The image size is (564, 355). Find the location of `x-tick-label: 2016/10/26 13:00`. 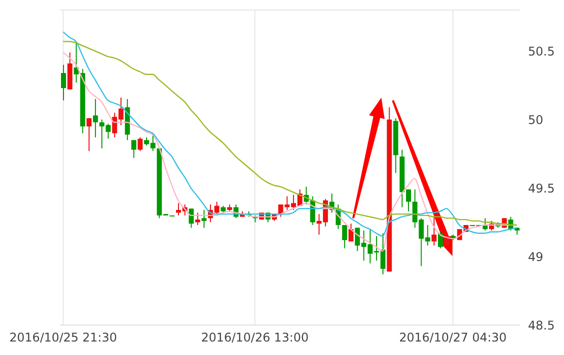

x-tick-label: 2016/10/26 13:00 is located at coordinates (255, 337).